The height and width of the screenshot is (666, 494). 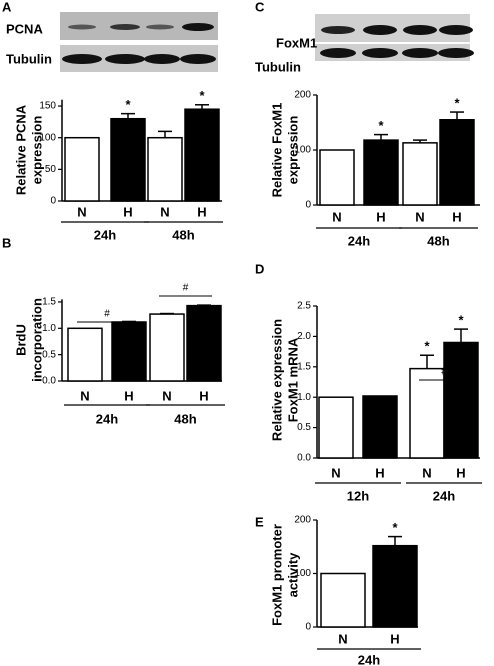 I want to click on panel-letter: D, so click(x=259, y=268).